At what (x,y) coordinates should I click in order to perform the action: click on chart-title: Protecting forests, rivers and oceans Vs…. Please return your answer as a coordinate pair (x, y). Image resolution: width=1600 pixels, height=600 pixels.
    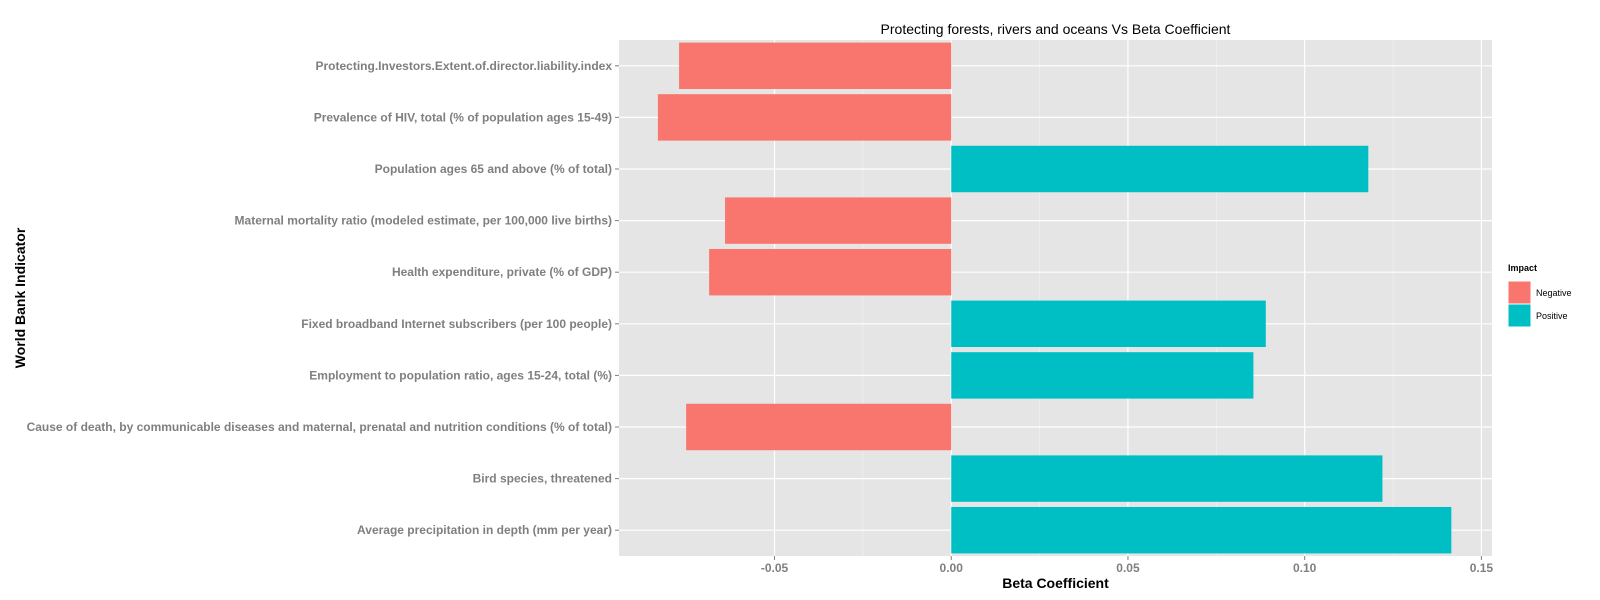
    Looking at the image, I should click on (1056, 29).